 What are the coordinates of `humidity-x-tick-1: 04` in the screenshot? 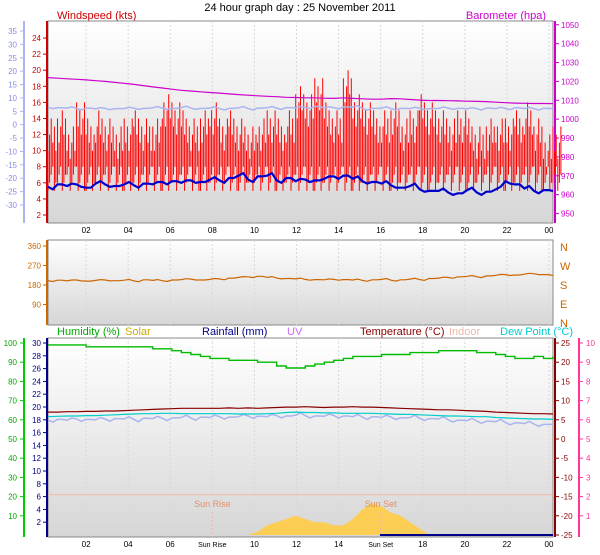 It's located at (128, 544).